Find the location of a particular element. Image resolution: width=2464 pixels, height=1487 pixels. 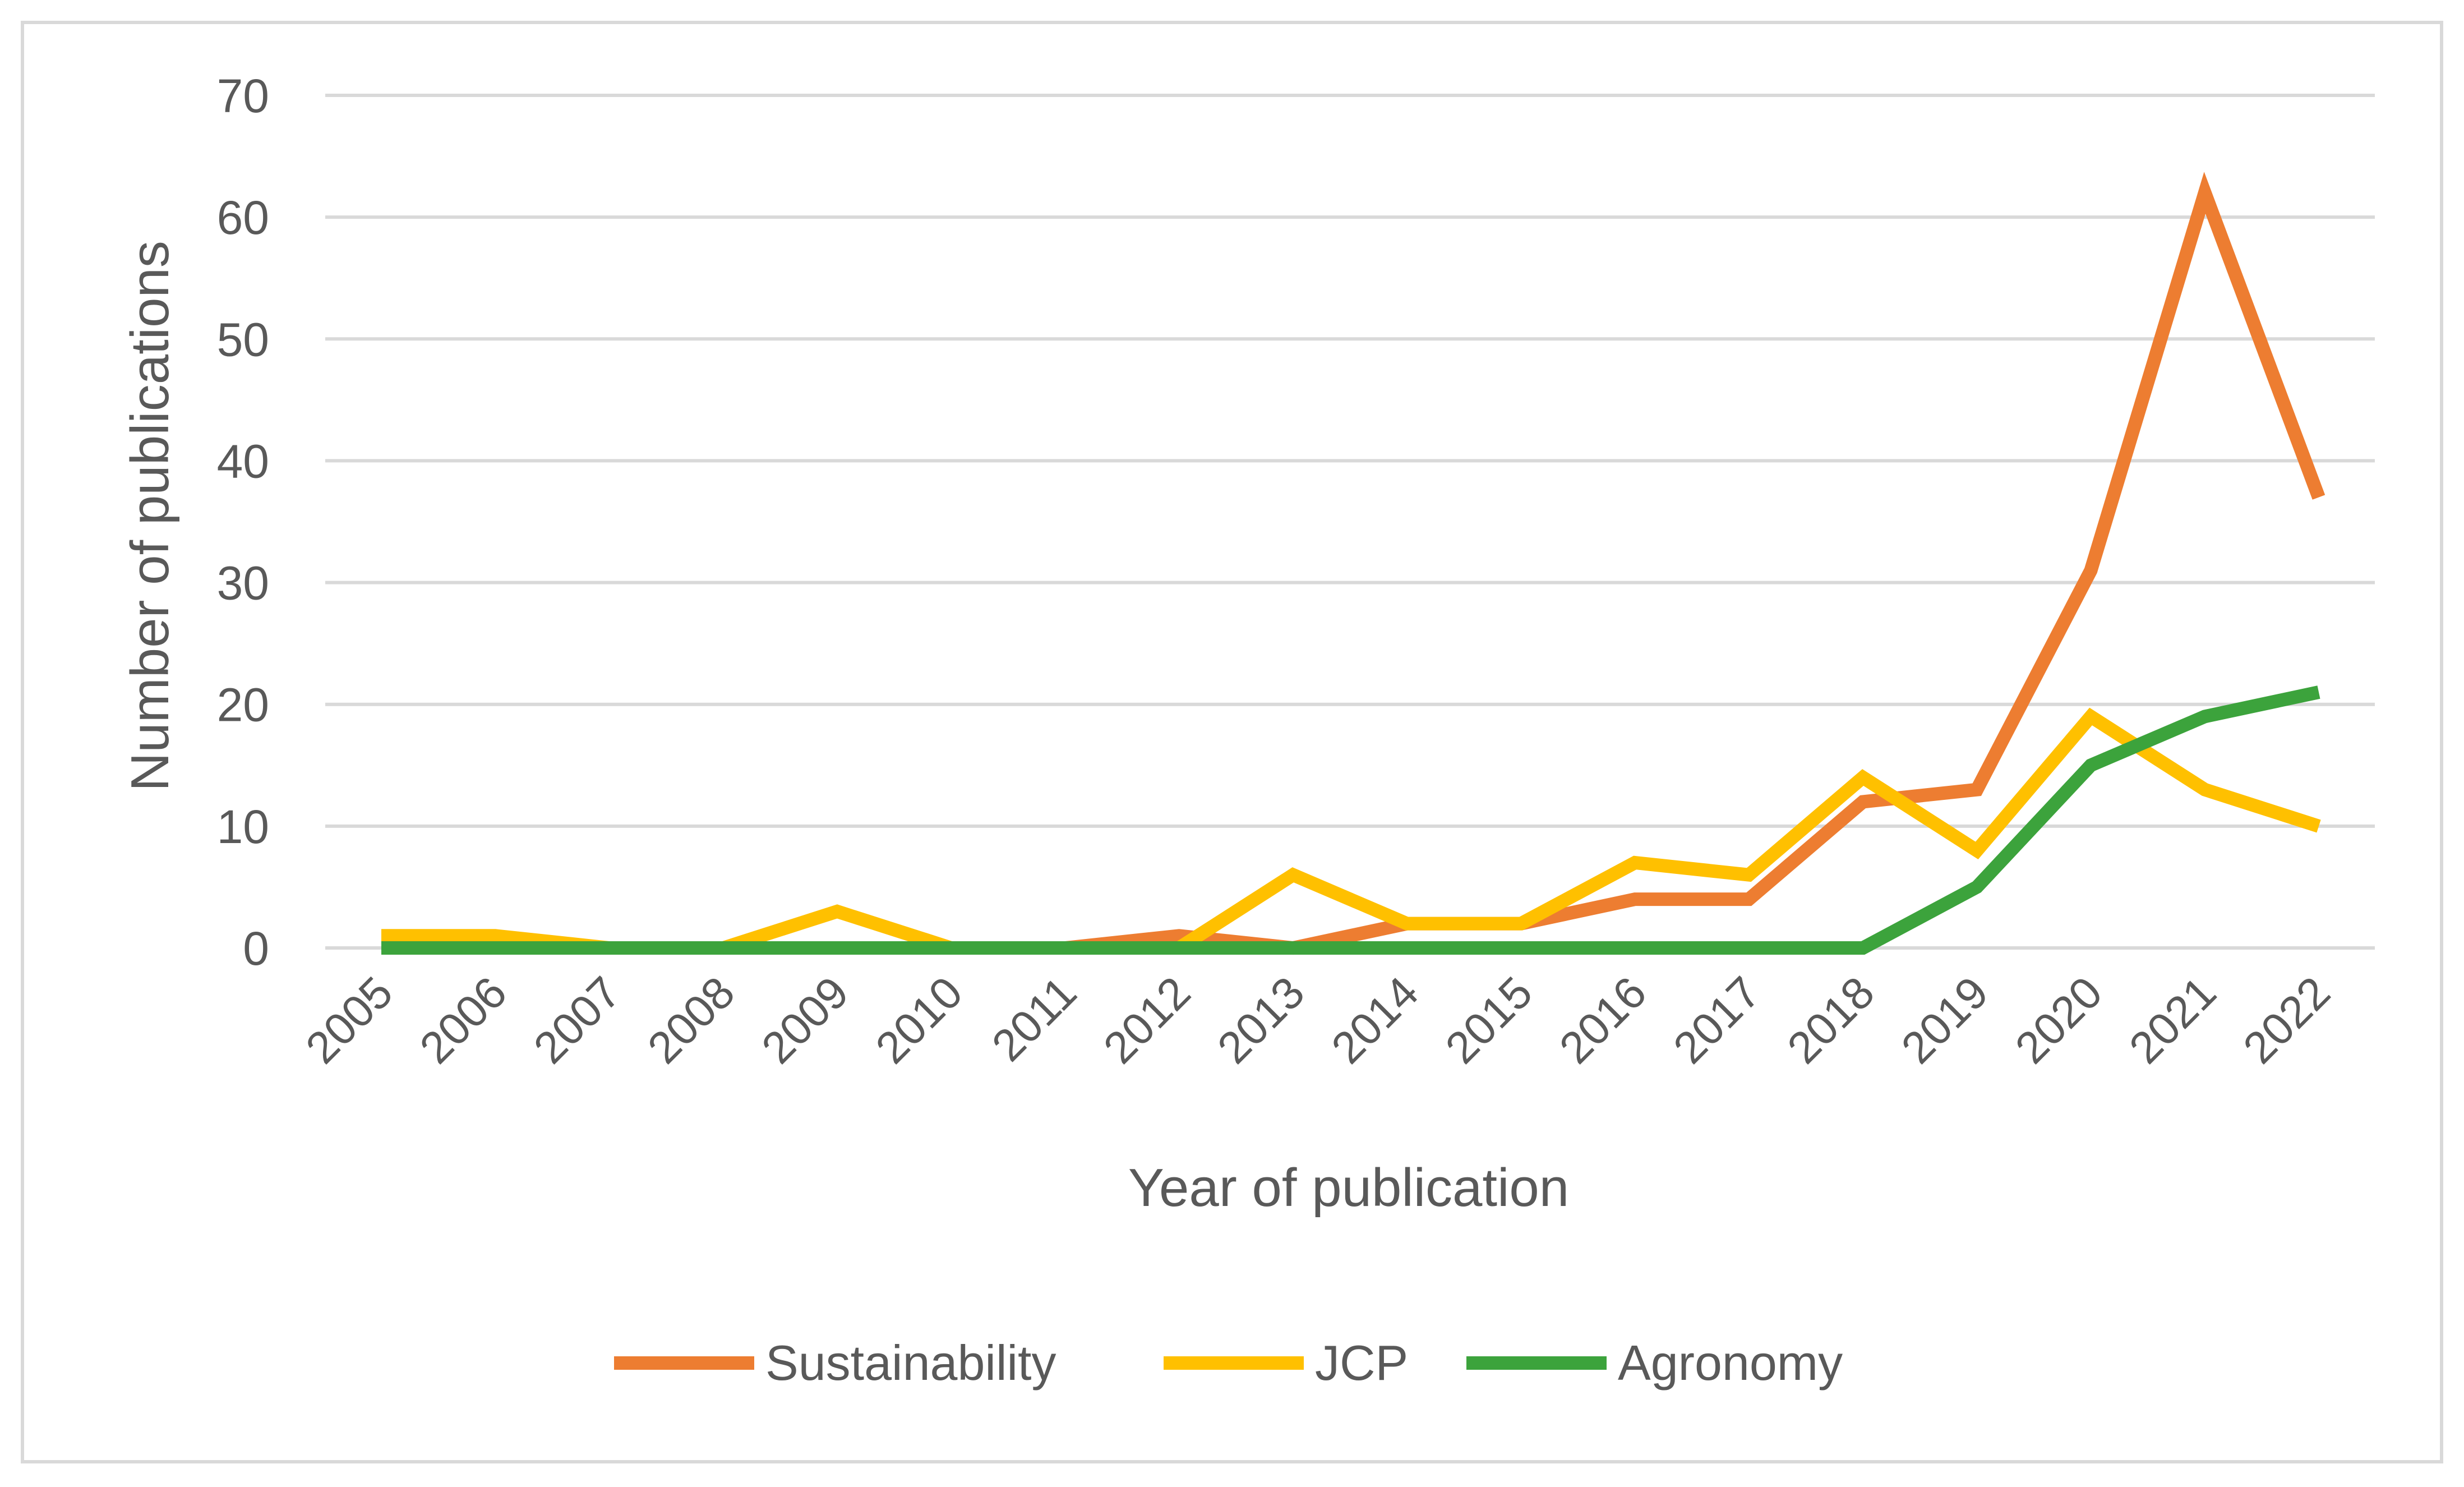

y-tick-label: 50 is located at coordinates (243, 339).